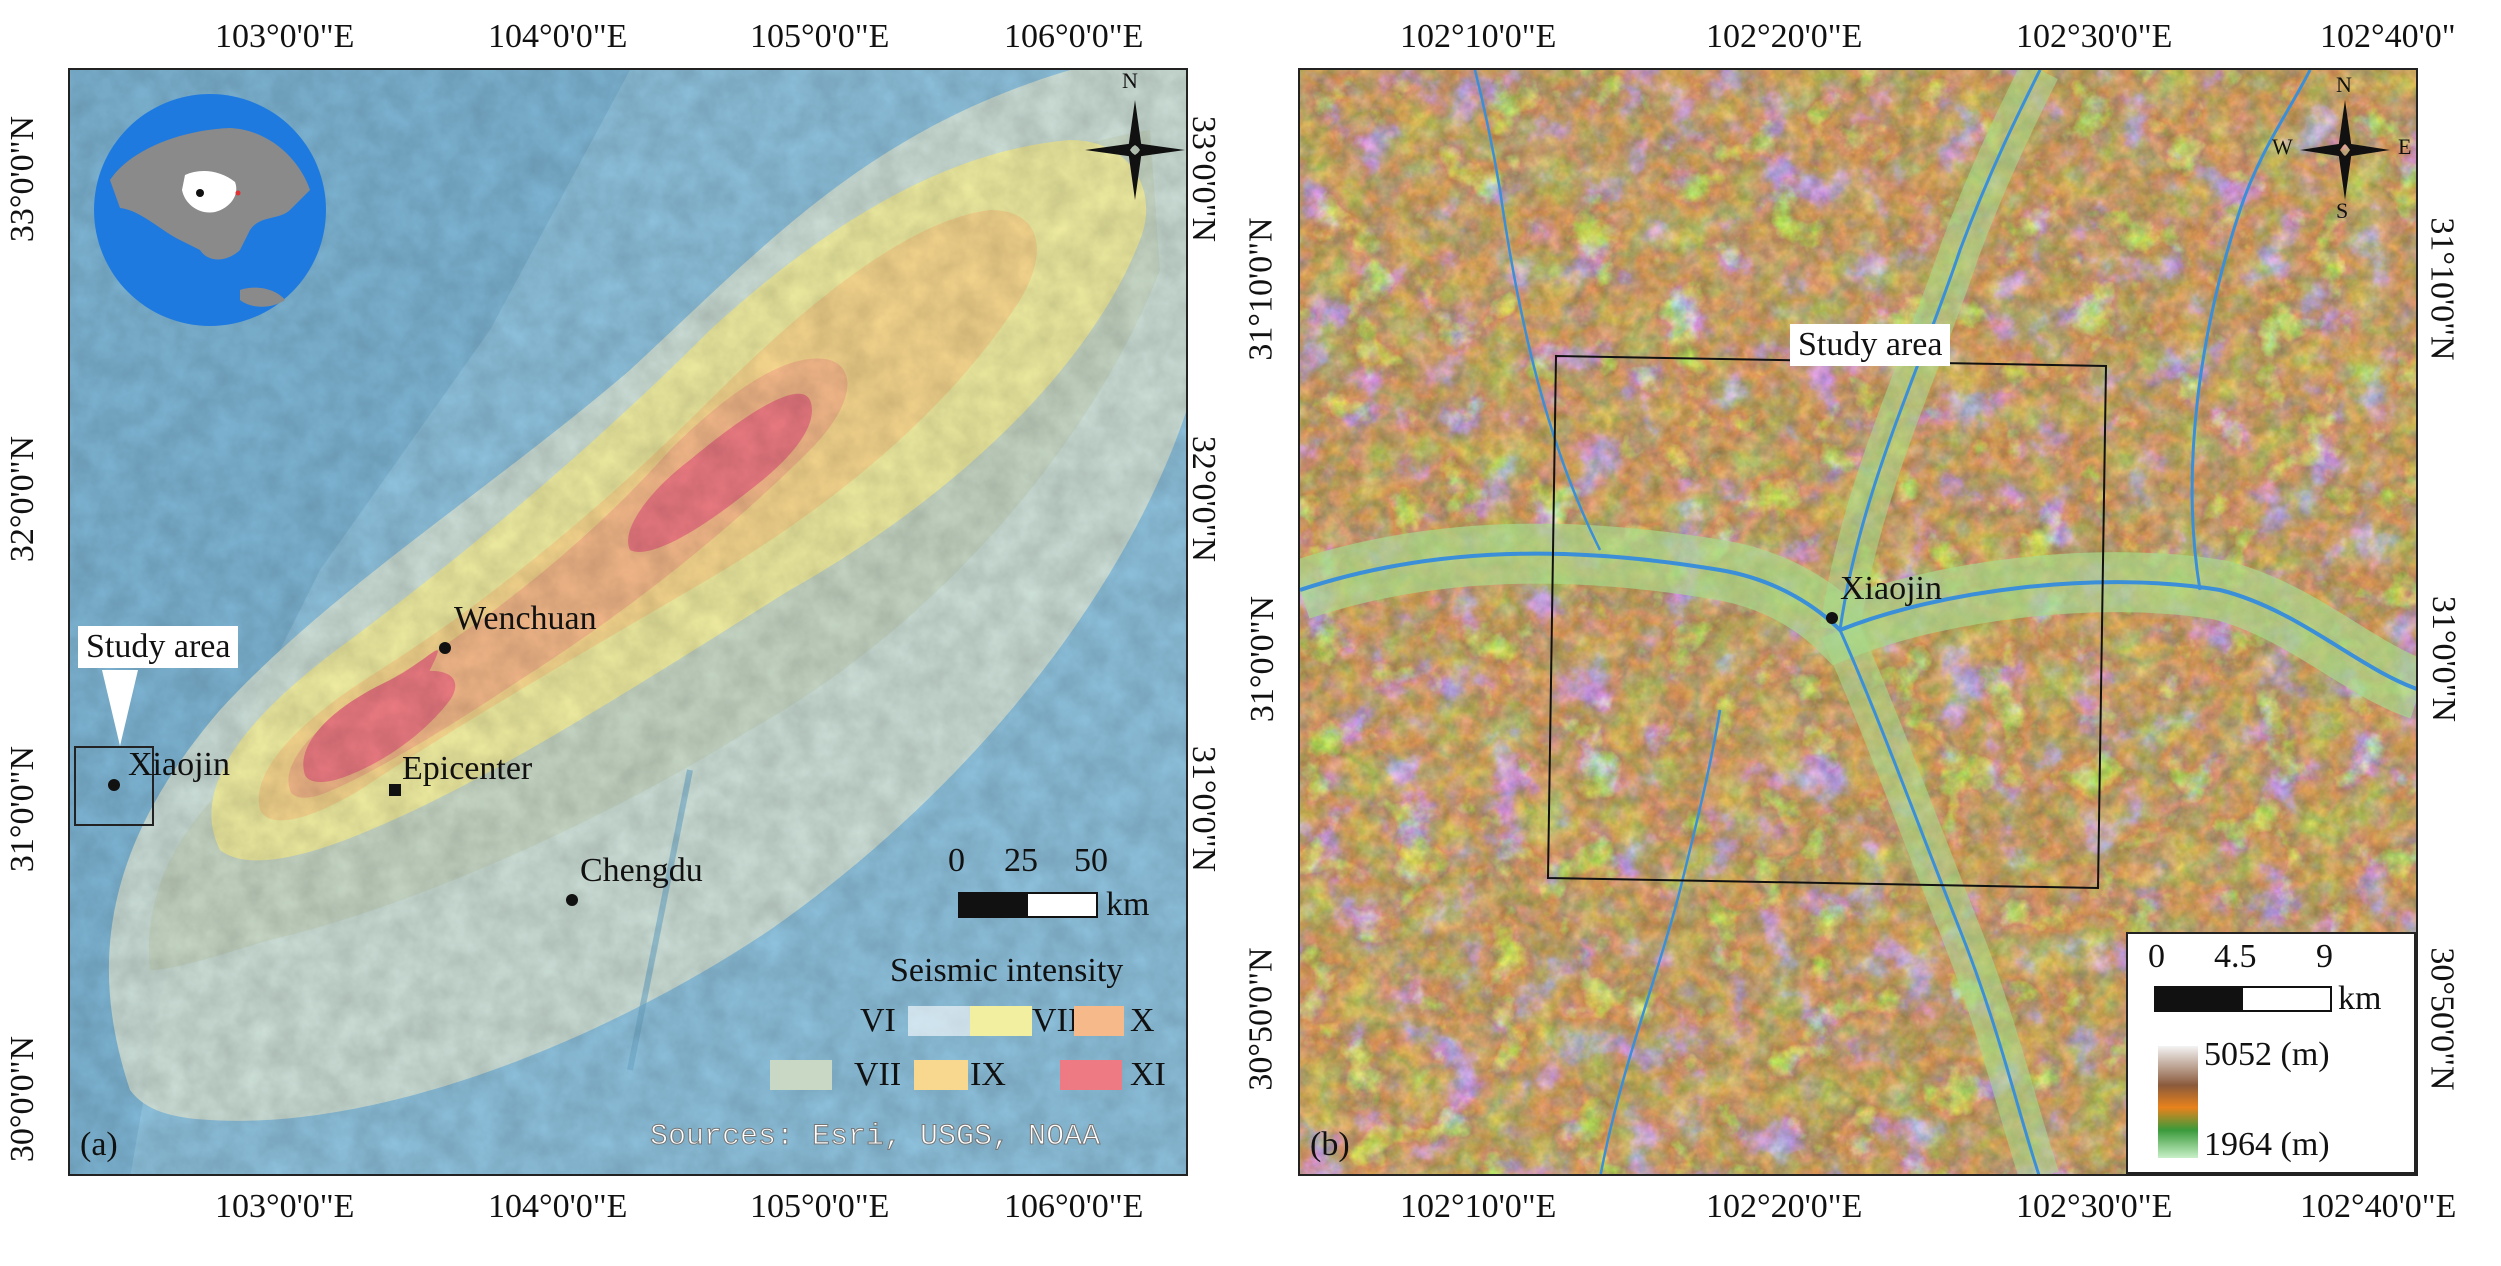 Image resolution: width=2501 pixels, height=1266 pixels. I want to click on panel-b-compass-s: S, so click(2342, 210).